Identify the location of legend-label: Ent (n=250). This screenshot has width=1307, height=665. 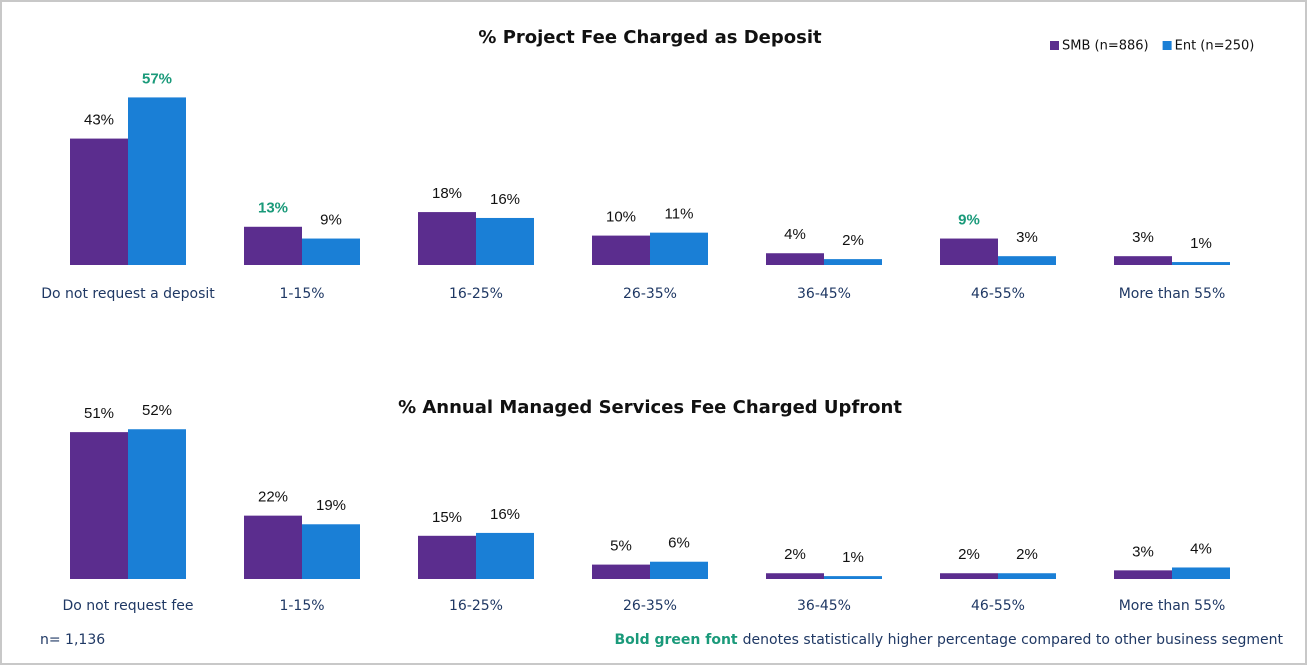
(1215, 46).